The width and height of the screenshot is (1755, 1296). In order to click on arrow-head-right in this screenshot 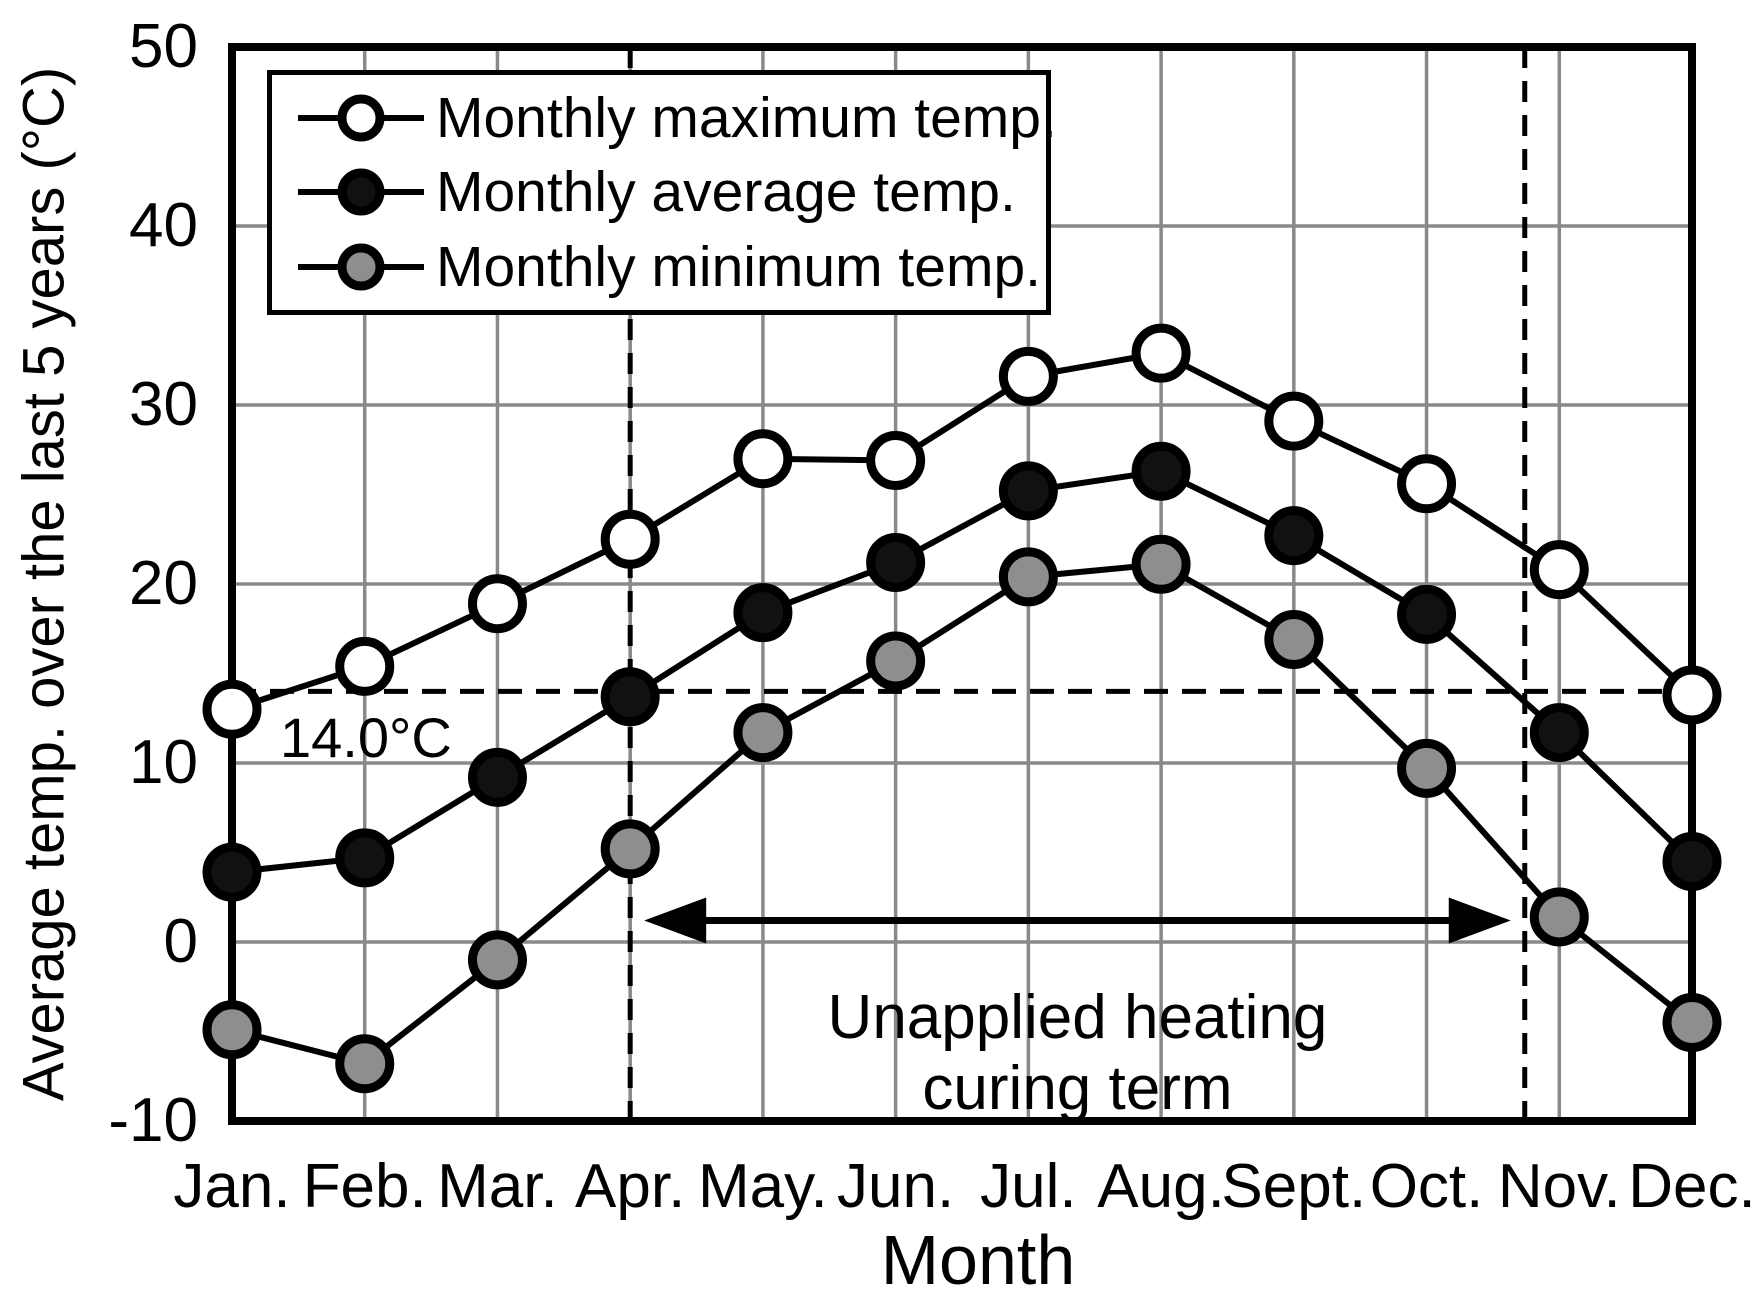, I will do `click(1479, 920)`.